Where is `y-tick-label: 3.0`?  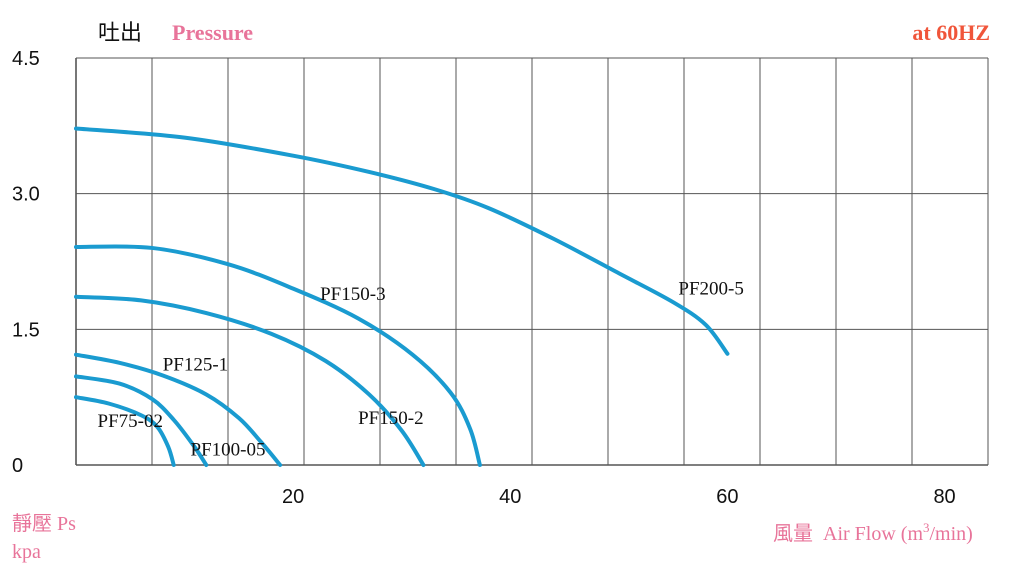
y-tick-label: 3.0 is located at coordinates (26, 195).